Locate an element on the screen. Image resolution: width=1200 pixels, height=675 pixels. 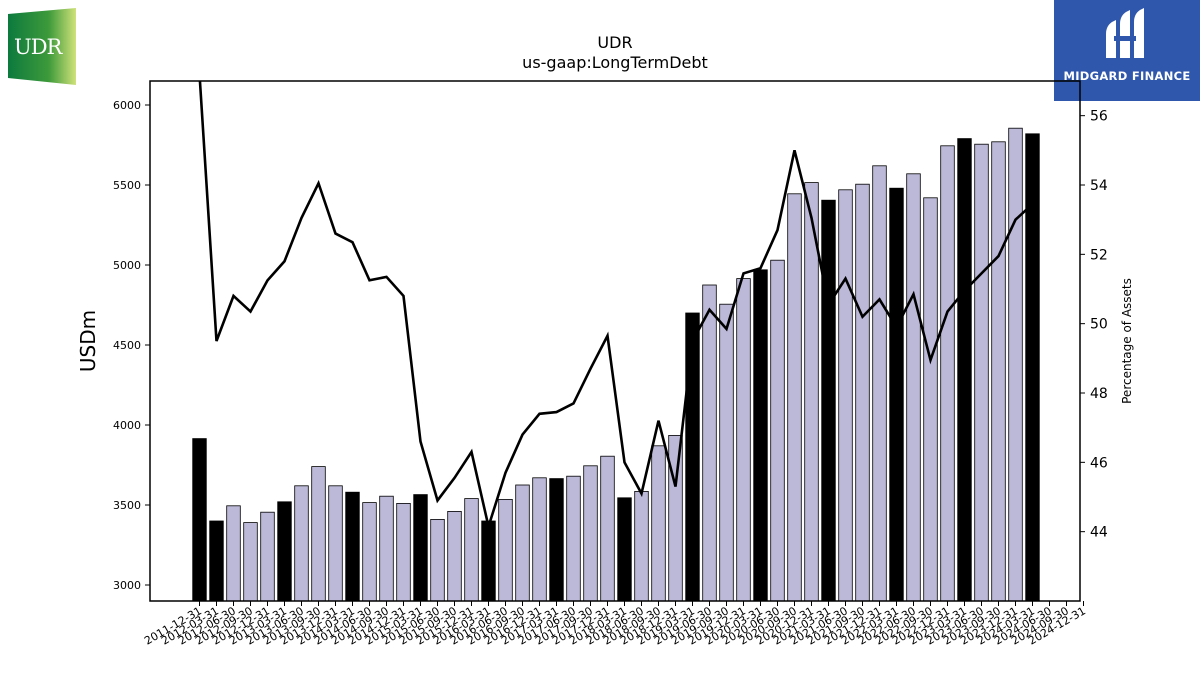
y-tick-label: 5500 is located at coordinates (127, 185).